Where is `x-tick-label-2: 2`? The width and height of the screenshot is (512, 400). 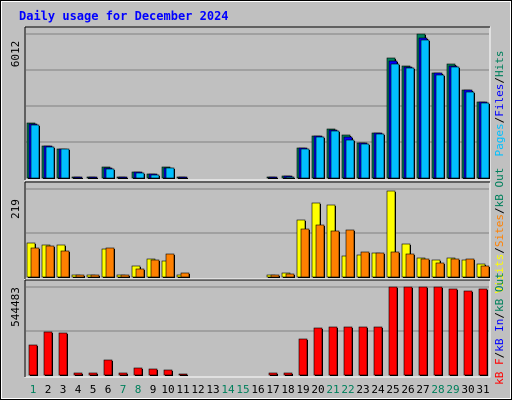
x-tick-label-2: 2 is located at coordinates (48, 389).